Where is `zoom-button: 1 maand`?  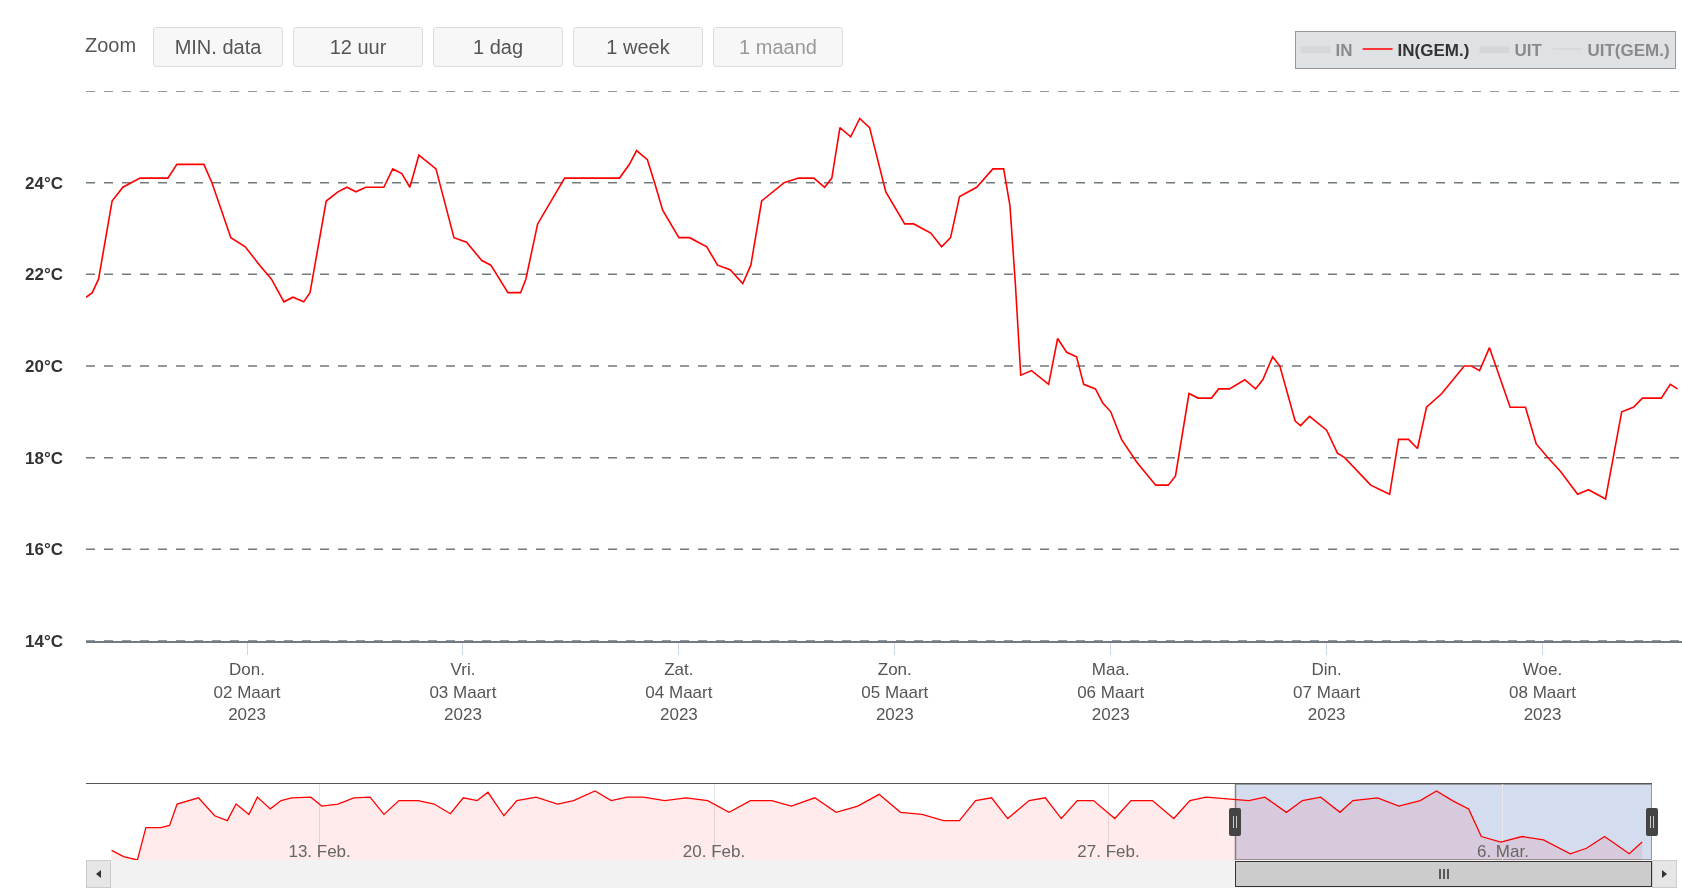 zoom-button: 1 maand is located at coordinates (778, 47).